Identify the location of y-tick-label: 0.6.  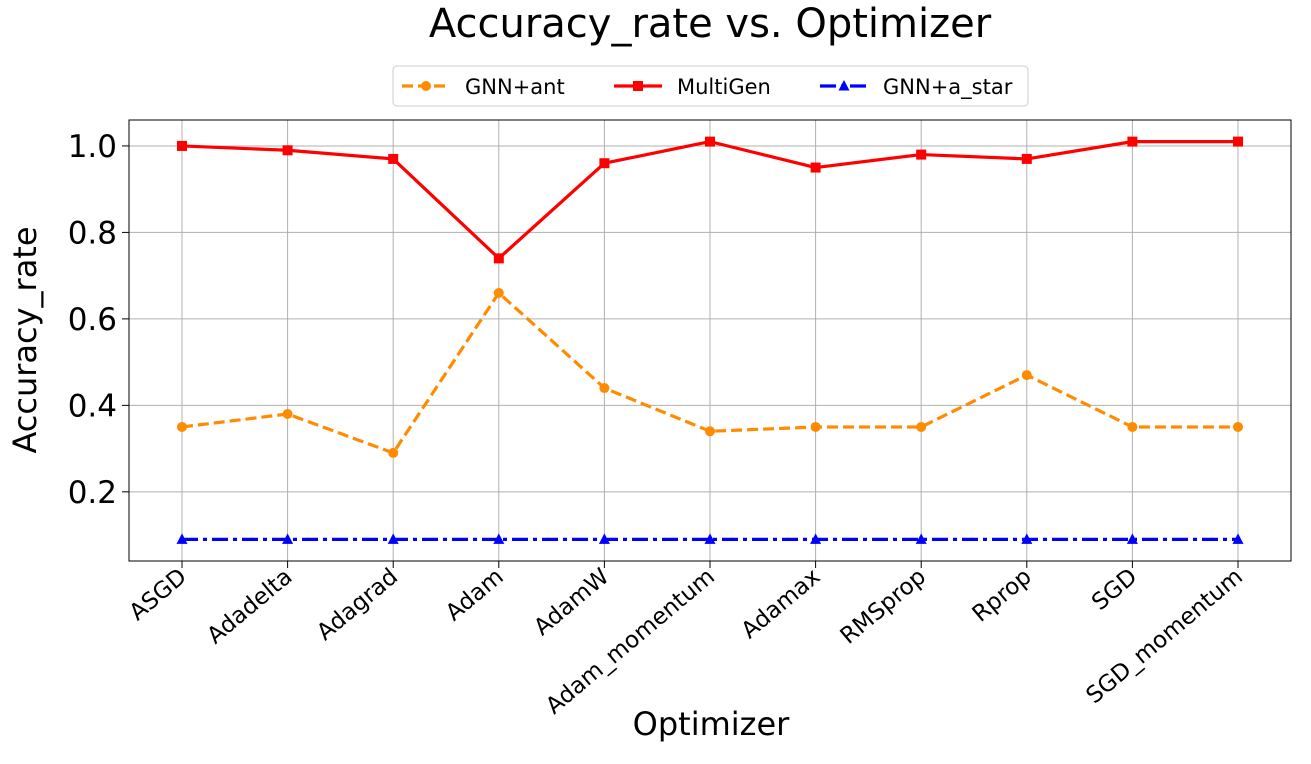
(92, 320).